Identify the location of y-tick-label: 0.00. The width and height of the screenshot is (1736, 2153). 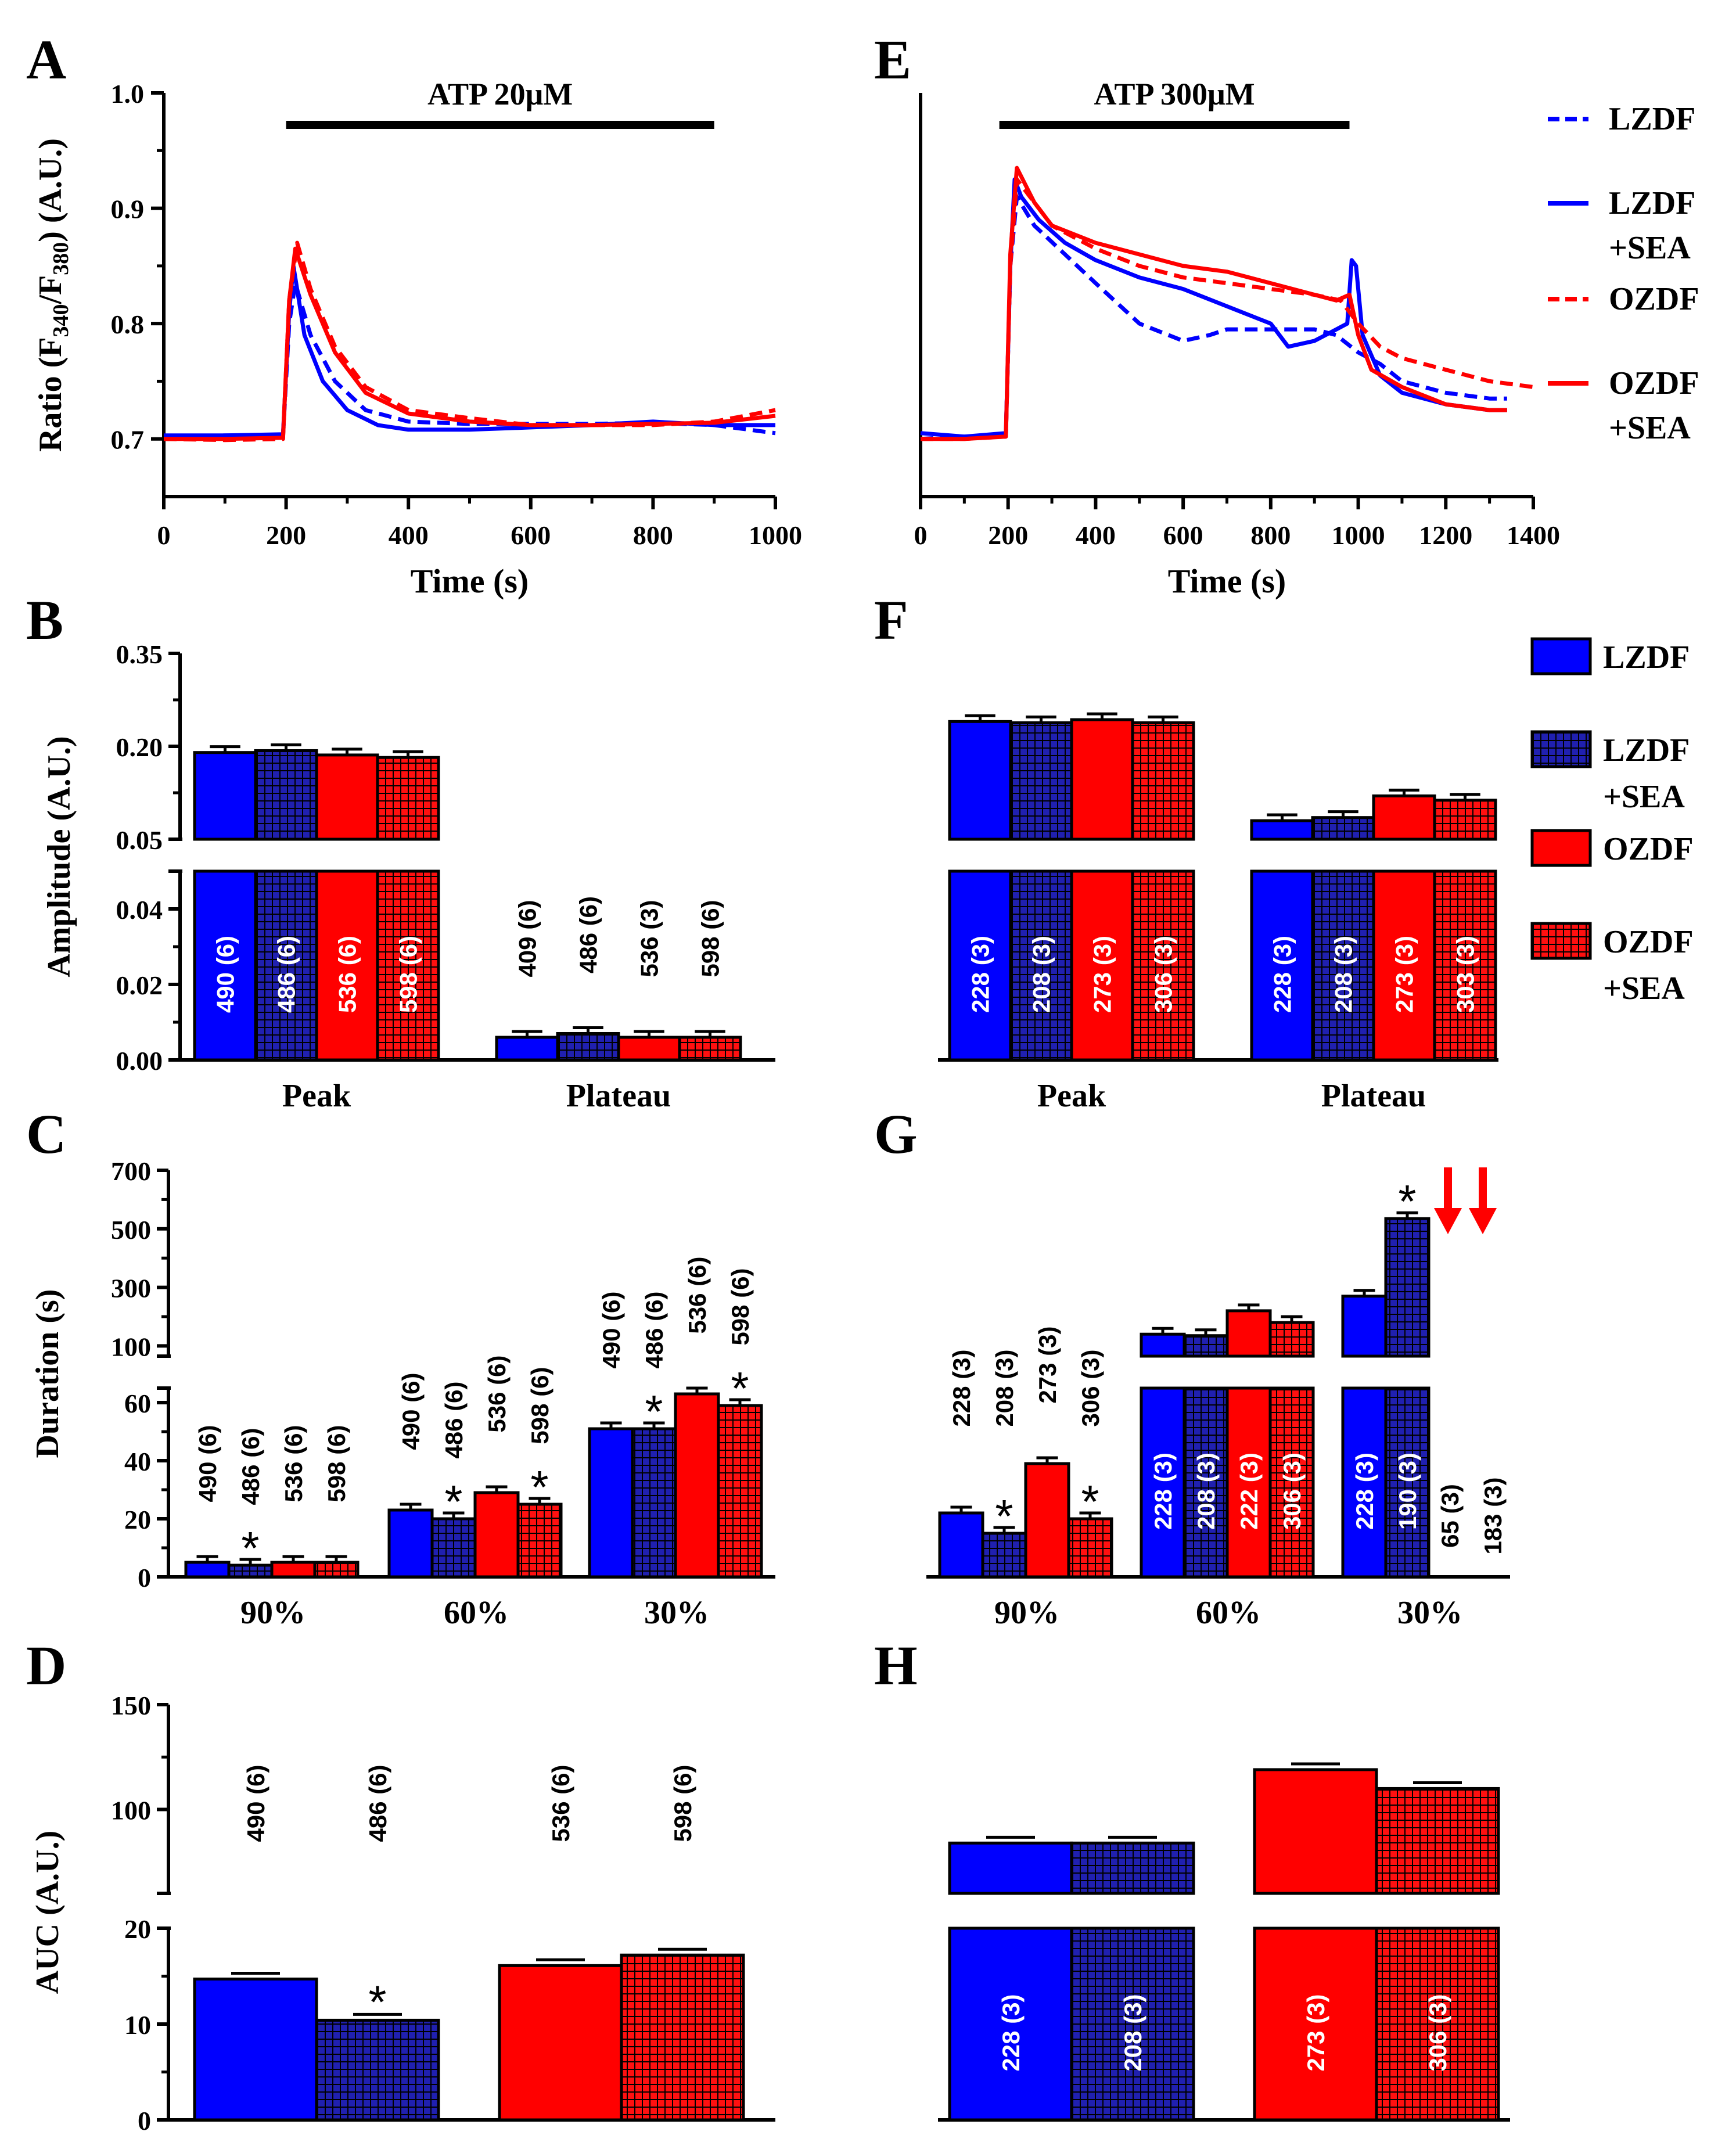
(139, 1061).